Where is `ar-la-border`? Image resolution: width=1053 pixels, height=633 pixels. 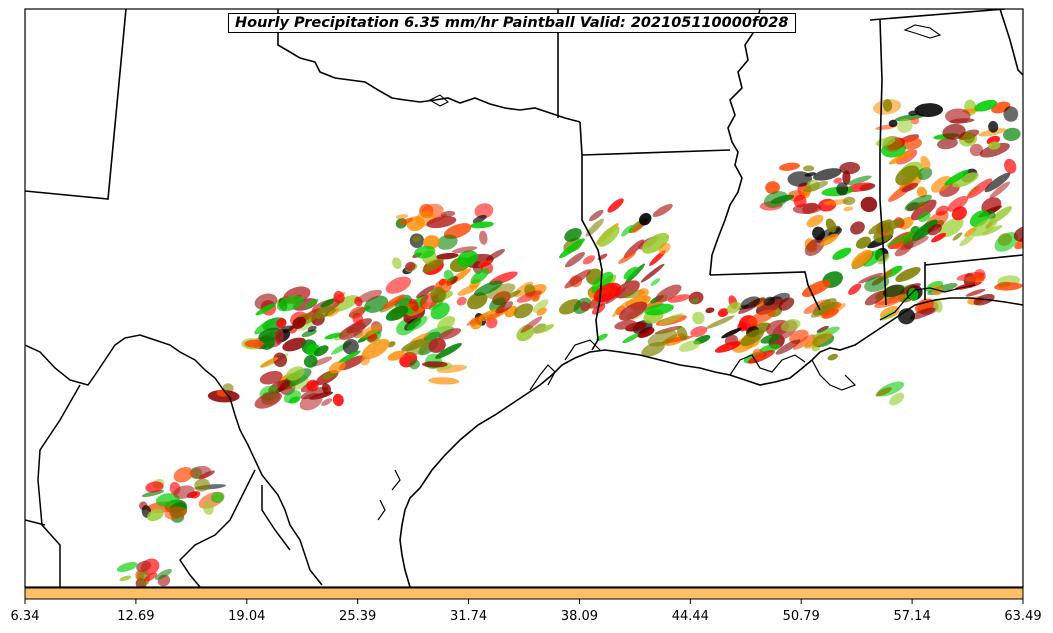 ar-la-border is located at coordinates (656, 152).